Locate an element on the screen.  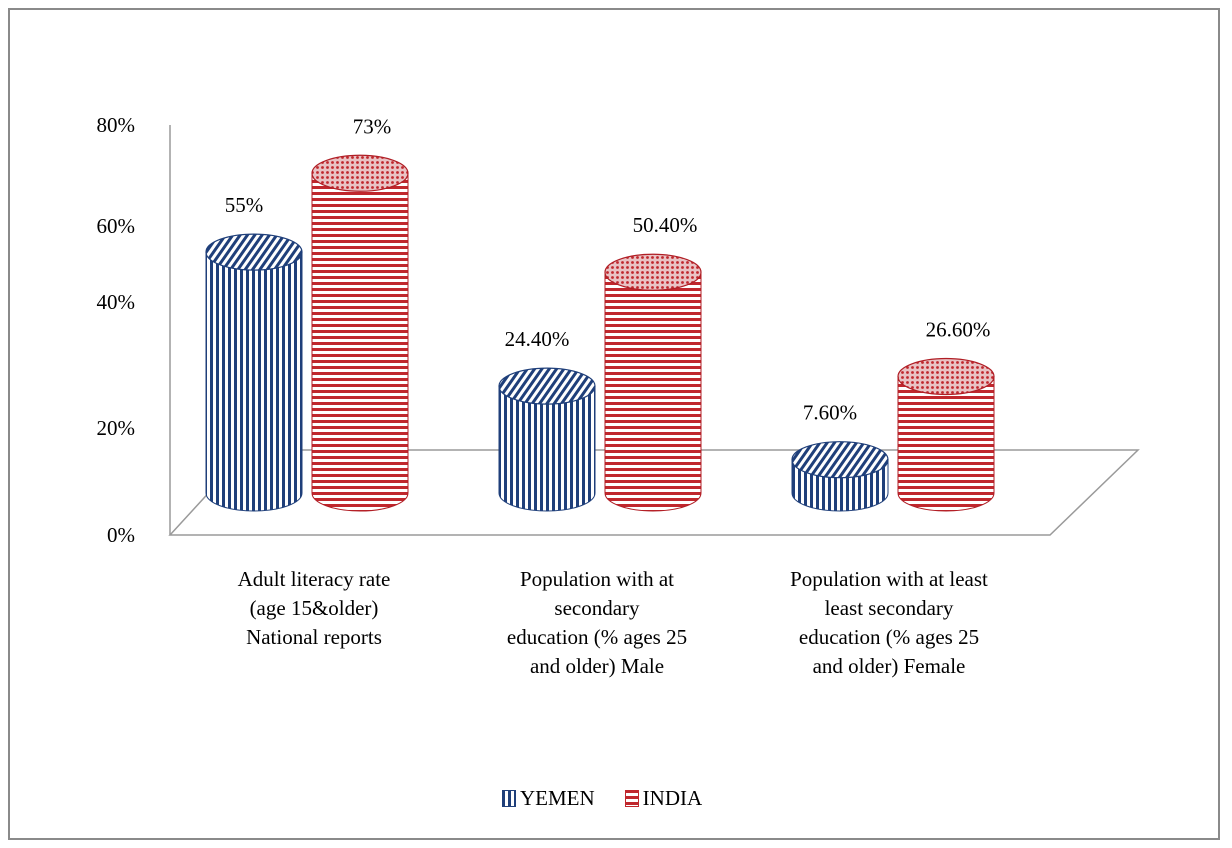
legend-label-yemen: YEMEN is located at coordinates (557, 798).